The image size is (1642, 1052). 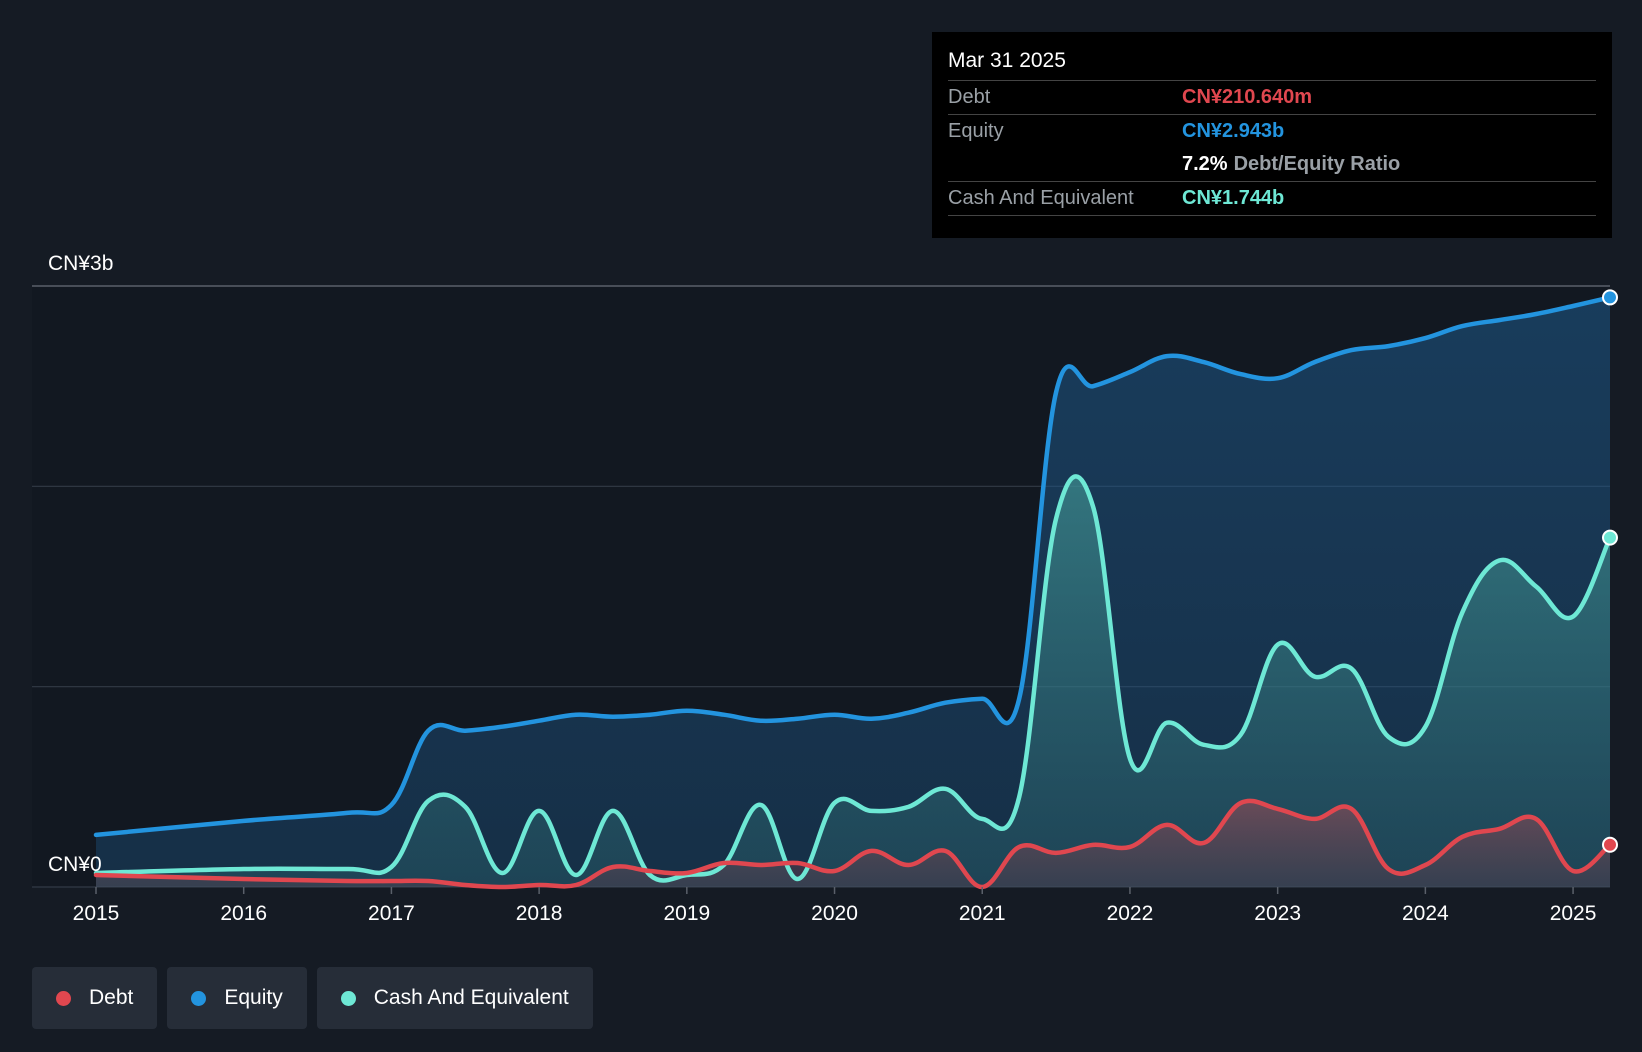 I want to click on x-tick-label: 2016, so click(x=243, y=913).